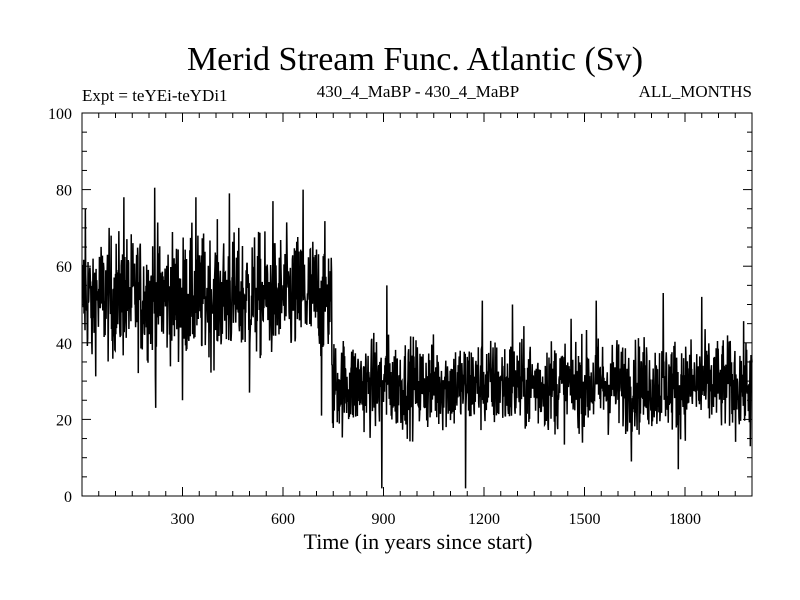 The height and width of the screenshot is (600, 800). I want to click on y-tick-label: 40, so click(64, 344).